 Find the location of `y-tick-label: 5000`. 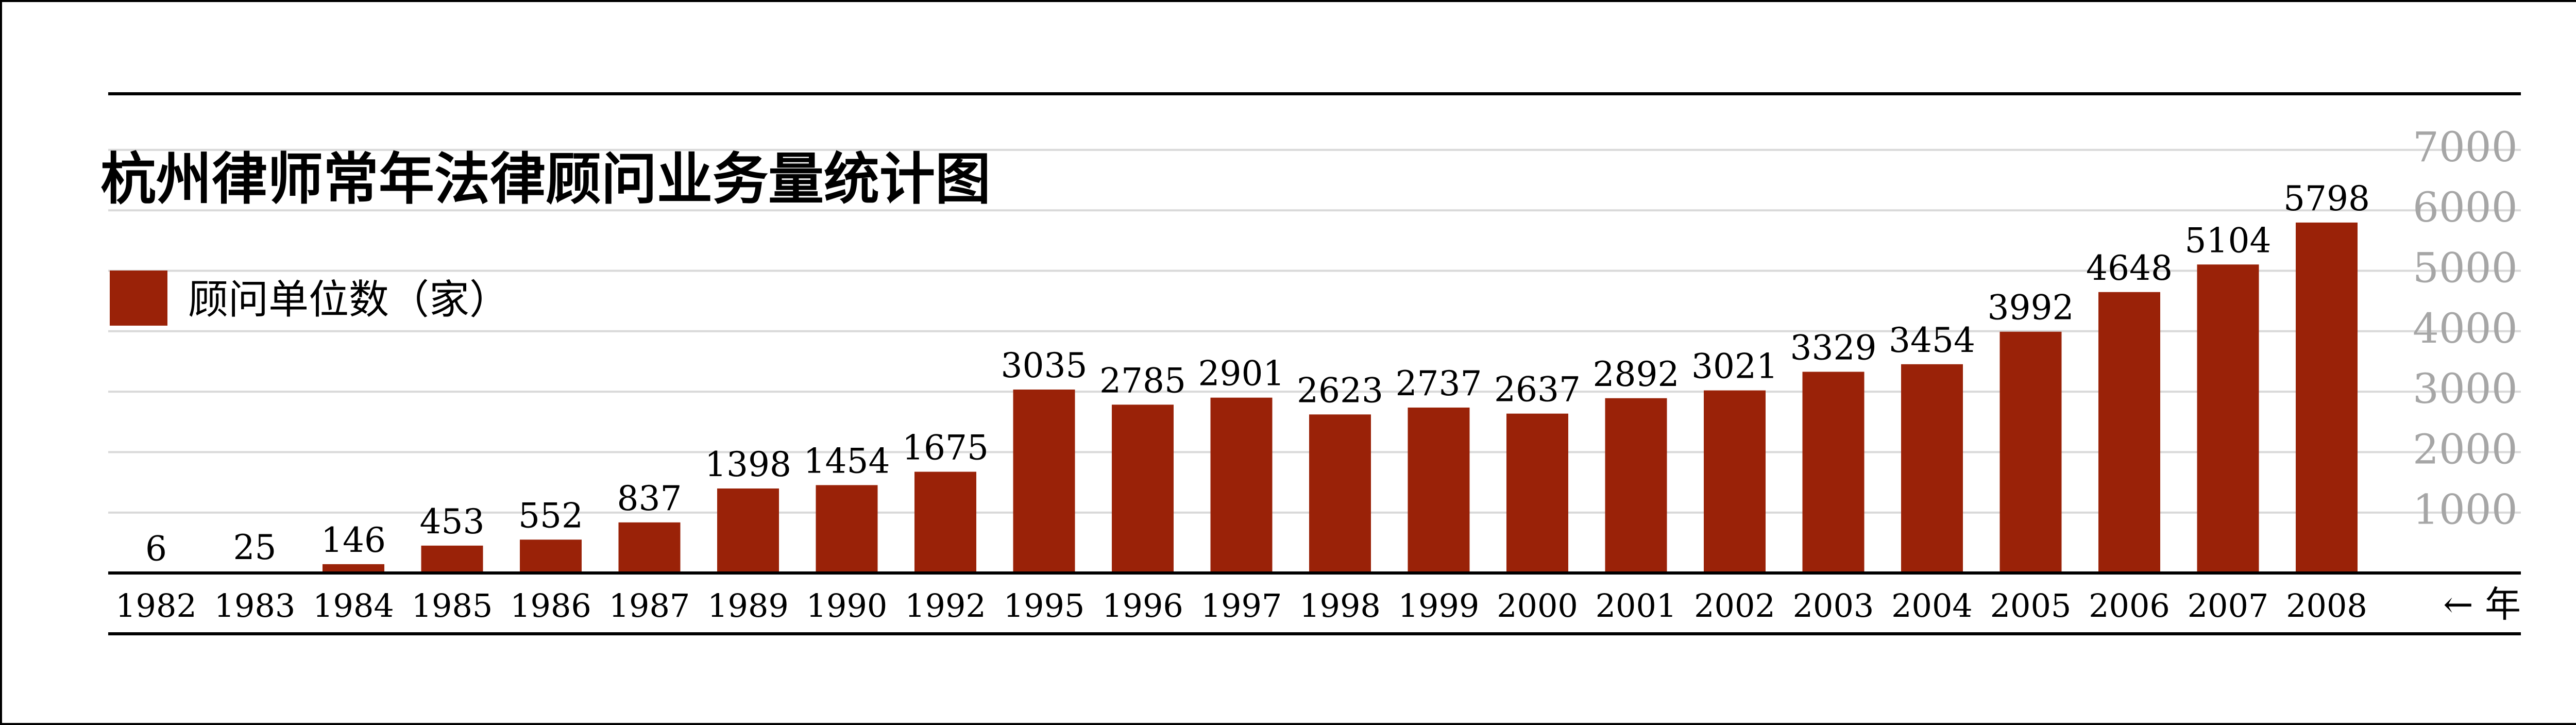

y-tick-label: 5000 is located at coordinates (2465, 268).